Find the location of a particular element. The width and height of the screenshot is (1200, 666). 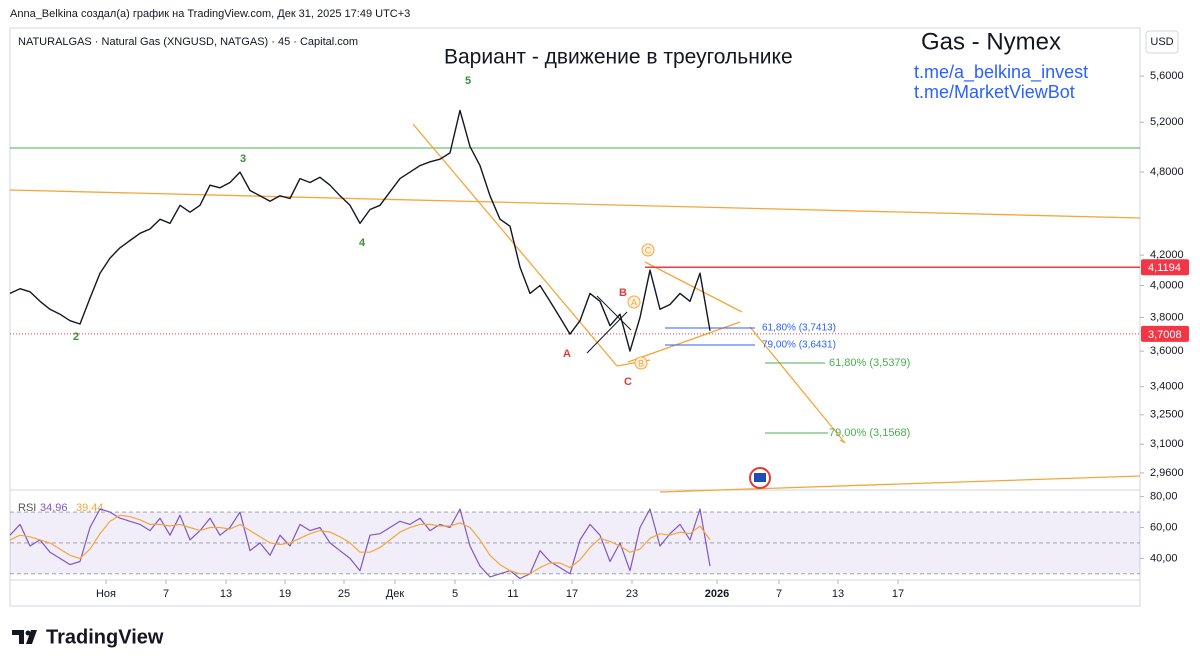

logo: TradingView is located at coordinates (88, 637).